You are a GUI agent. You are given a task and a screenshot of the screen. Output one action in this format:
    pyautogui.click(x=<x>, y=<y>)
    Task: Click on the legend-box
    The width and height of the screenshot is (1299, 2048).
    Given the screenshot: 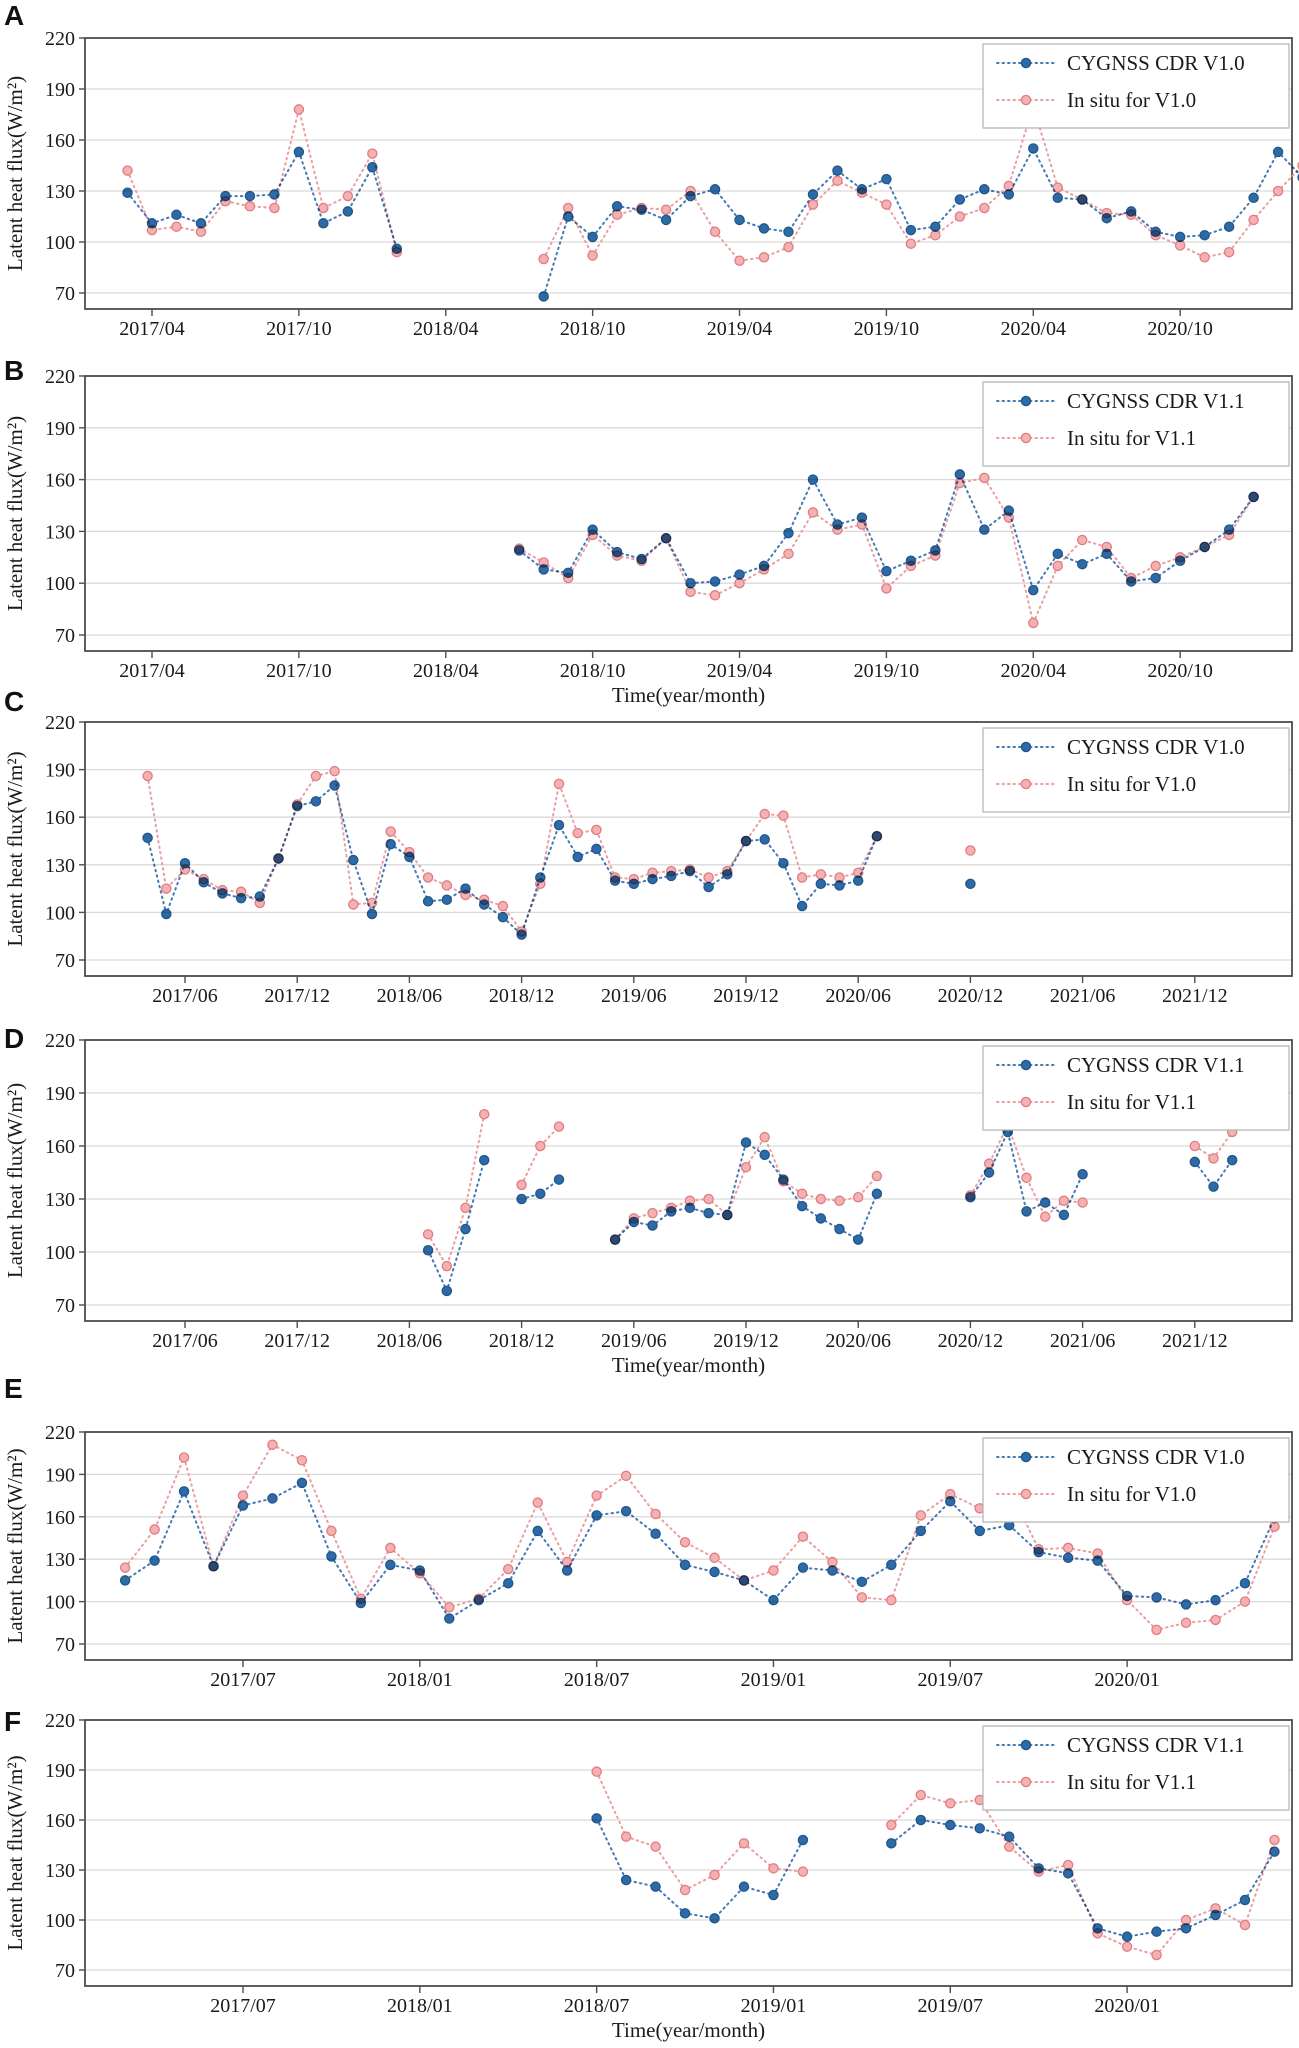 What is the action you would take?
    pyautogui.click(x=1136, y=1768)
    